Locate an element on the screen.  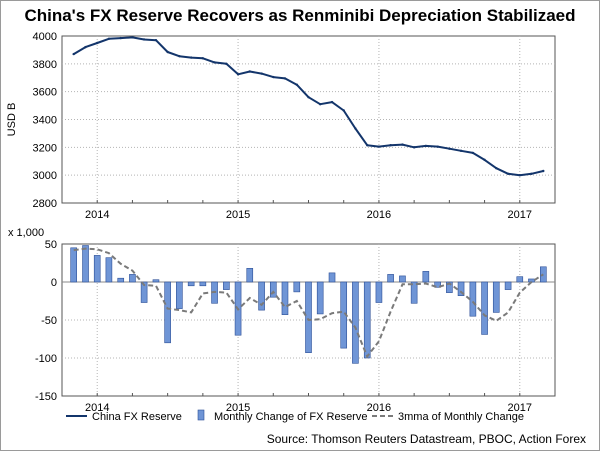
bottom-y-axis-label: x 1,000 is located at coordinates (26, 233).